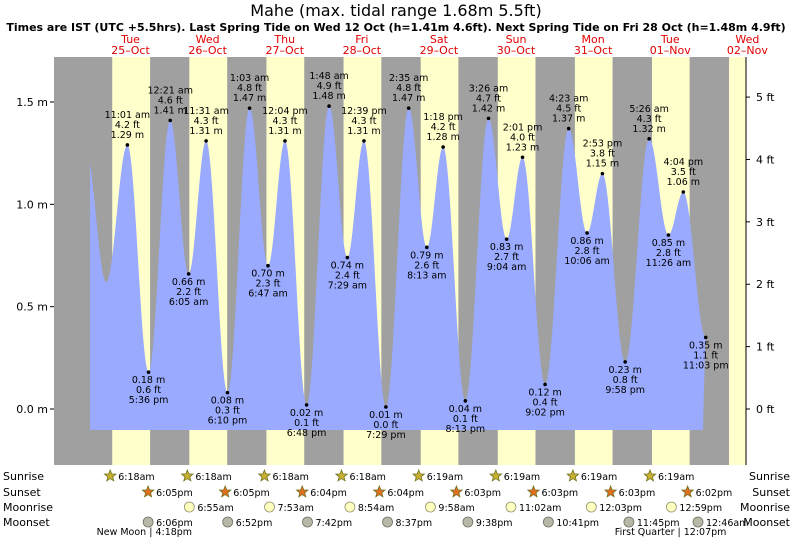 This screenshot has height=539, width=793. What do you see at coordinates (127, 115) in the screenshot?
I see `tide-label: 11:01 am` at bounding box center [127, 115].